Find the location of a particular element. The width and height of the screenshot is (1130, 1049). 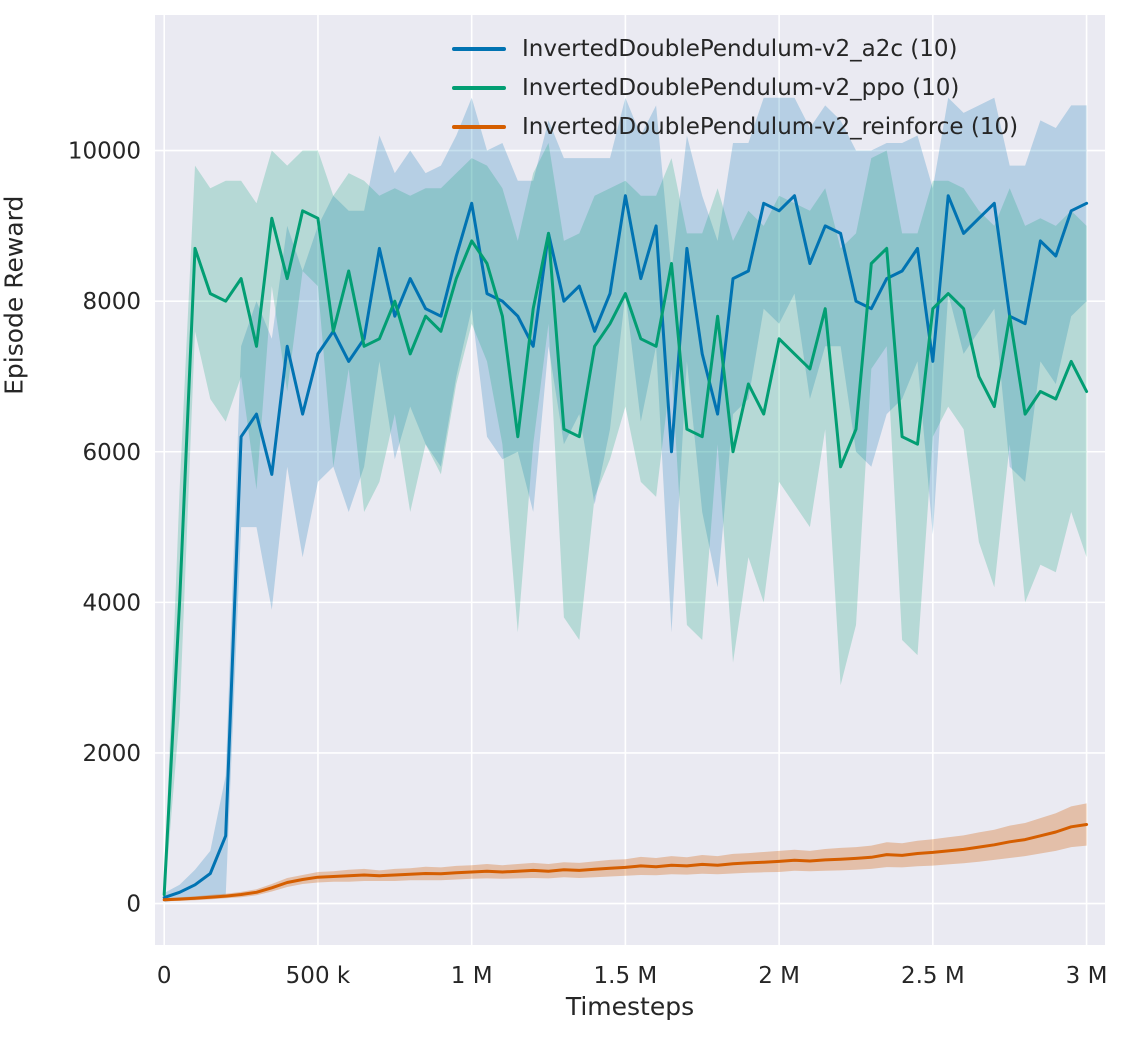

x-tick-label: 2.5 M is located at coordinates (933, 976).